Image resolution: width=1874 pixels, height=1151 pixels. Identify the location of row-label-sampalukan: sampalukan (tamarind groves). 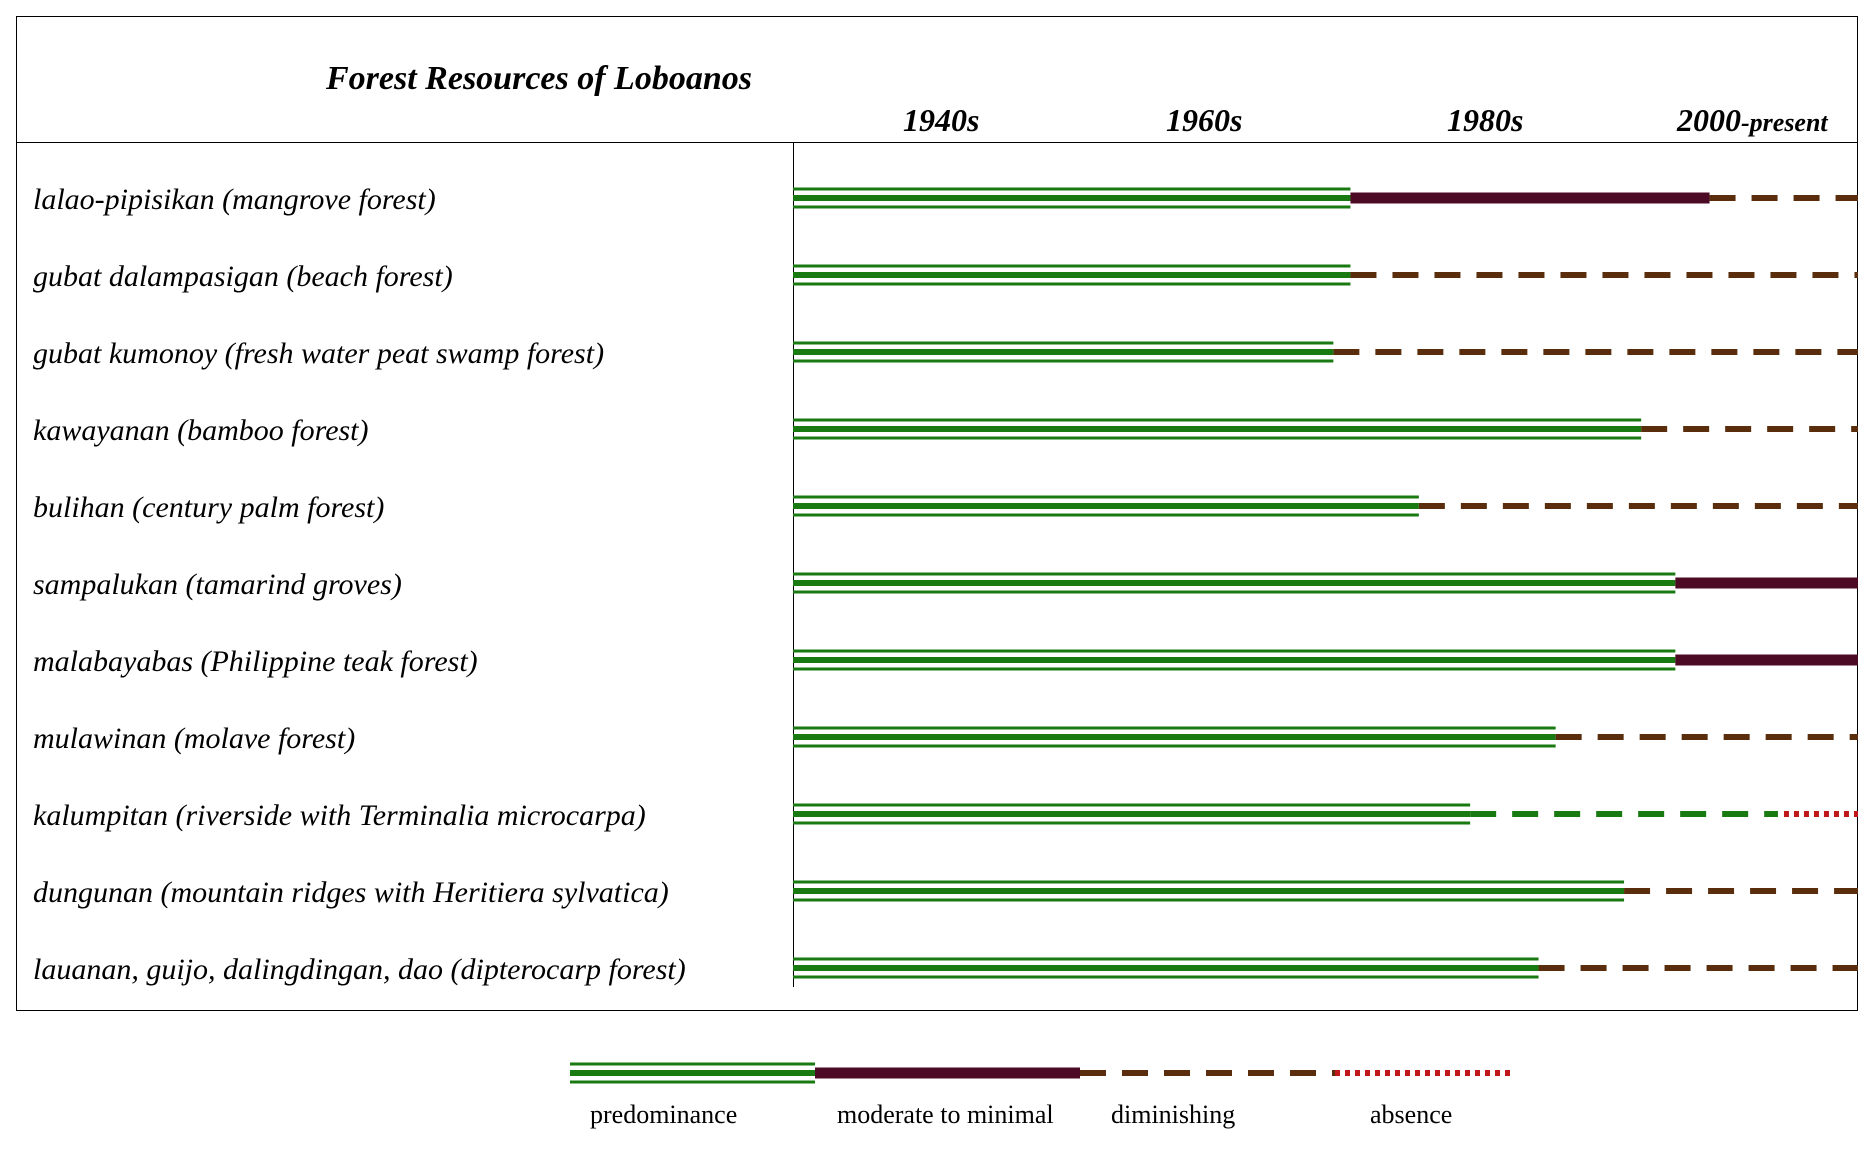
(217, 584).